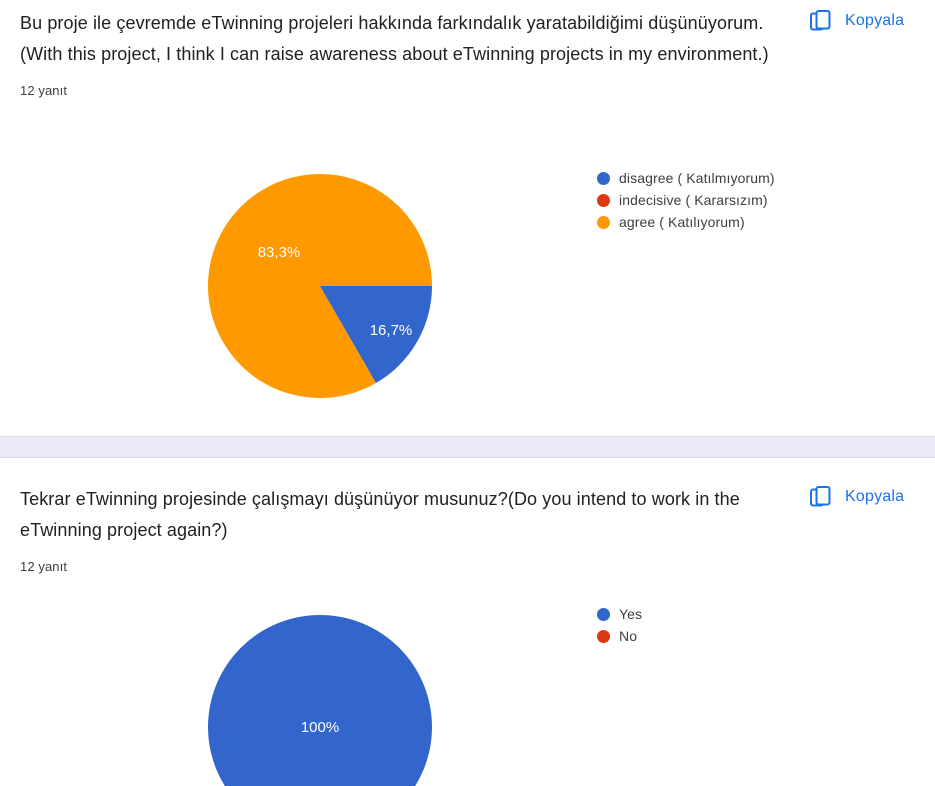  What do you see at coordinates (631, 614) in the screenshot?
I see `legend-label: Yes` at bounding box center [631, 614].